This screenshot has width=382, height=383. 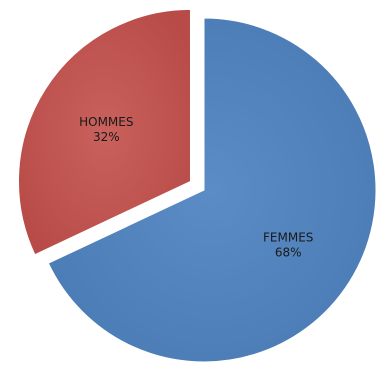 What do you see at coordinates (288, 238) in the screenshot?
I see `slice-category: FEMMES` at bounding box center [288, 238].